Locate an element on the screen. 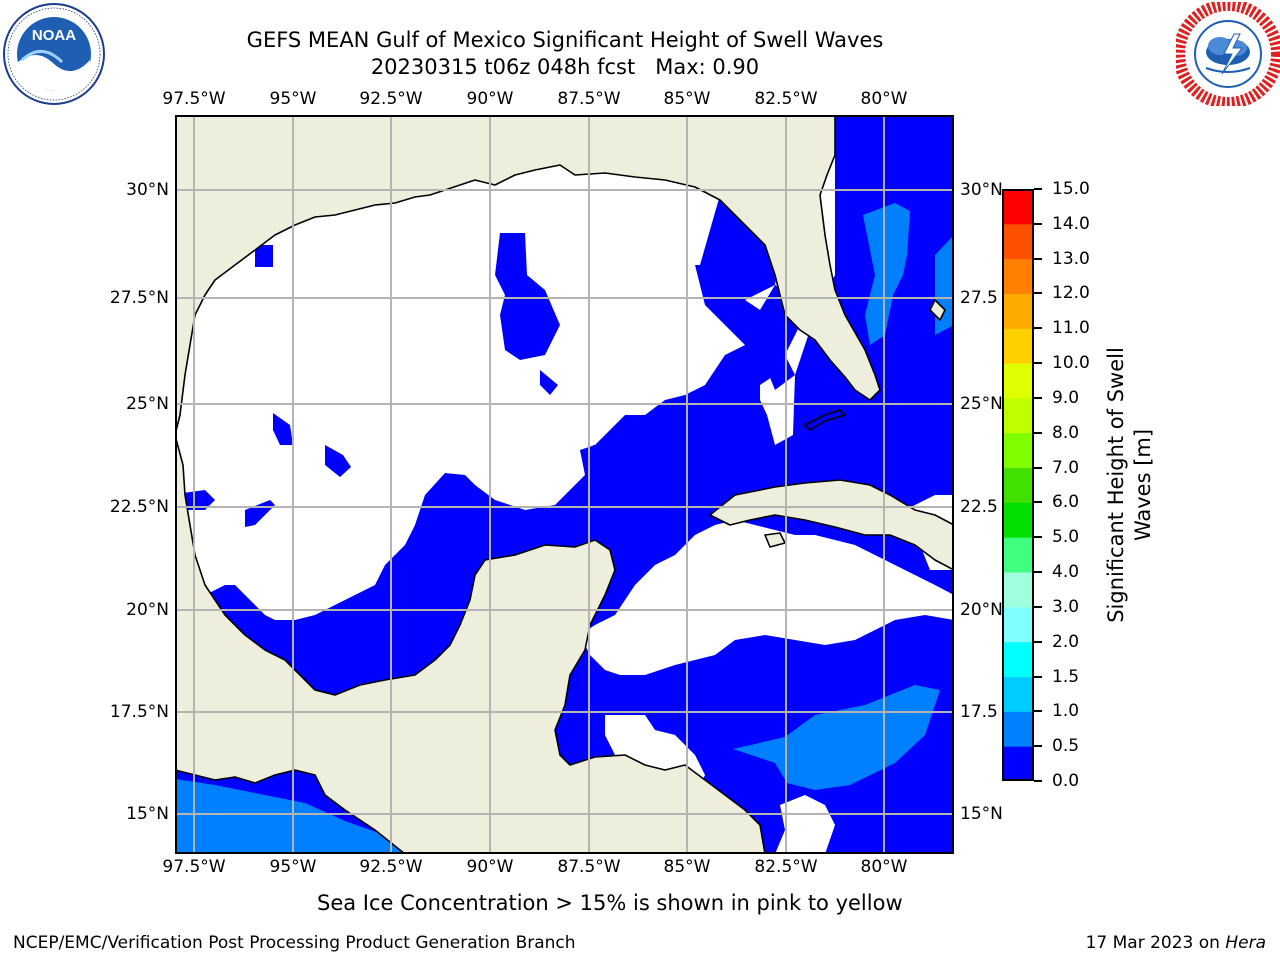 The image size is (1280, 960). lon-tick-top: 92.5°W is located at coordinates (391, 99).